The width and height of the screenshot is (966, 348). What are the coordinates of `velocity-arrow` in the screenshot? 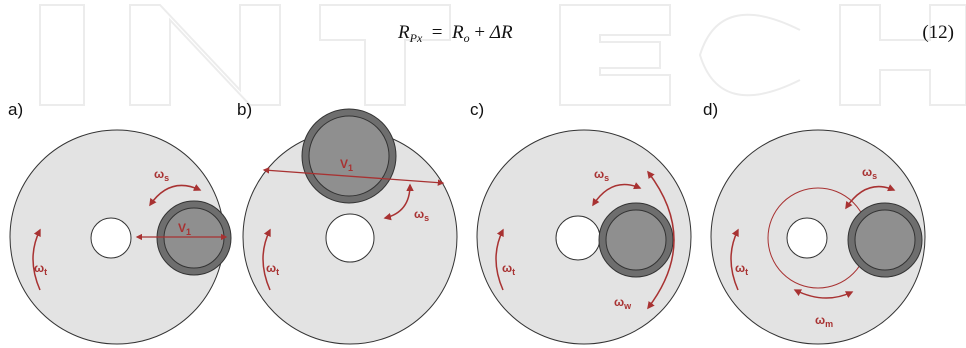 It's located at (353, 176).